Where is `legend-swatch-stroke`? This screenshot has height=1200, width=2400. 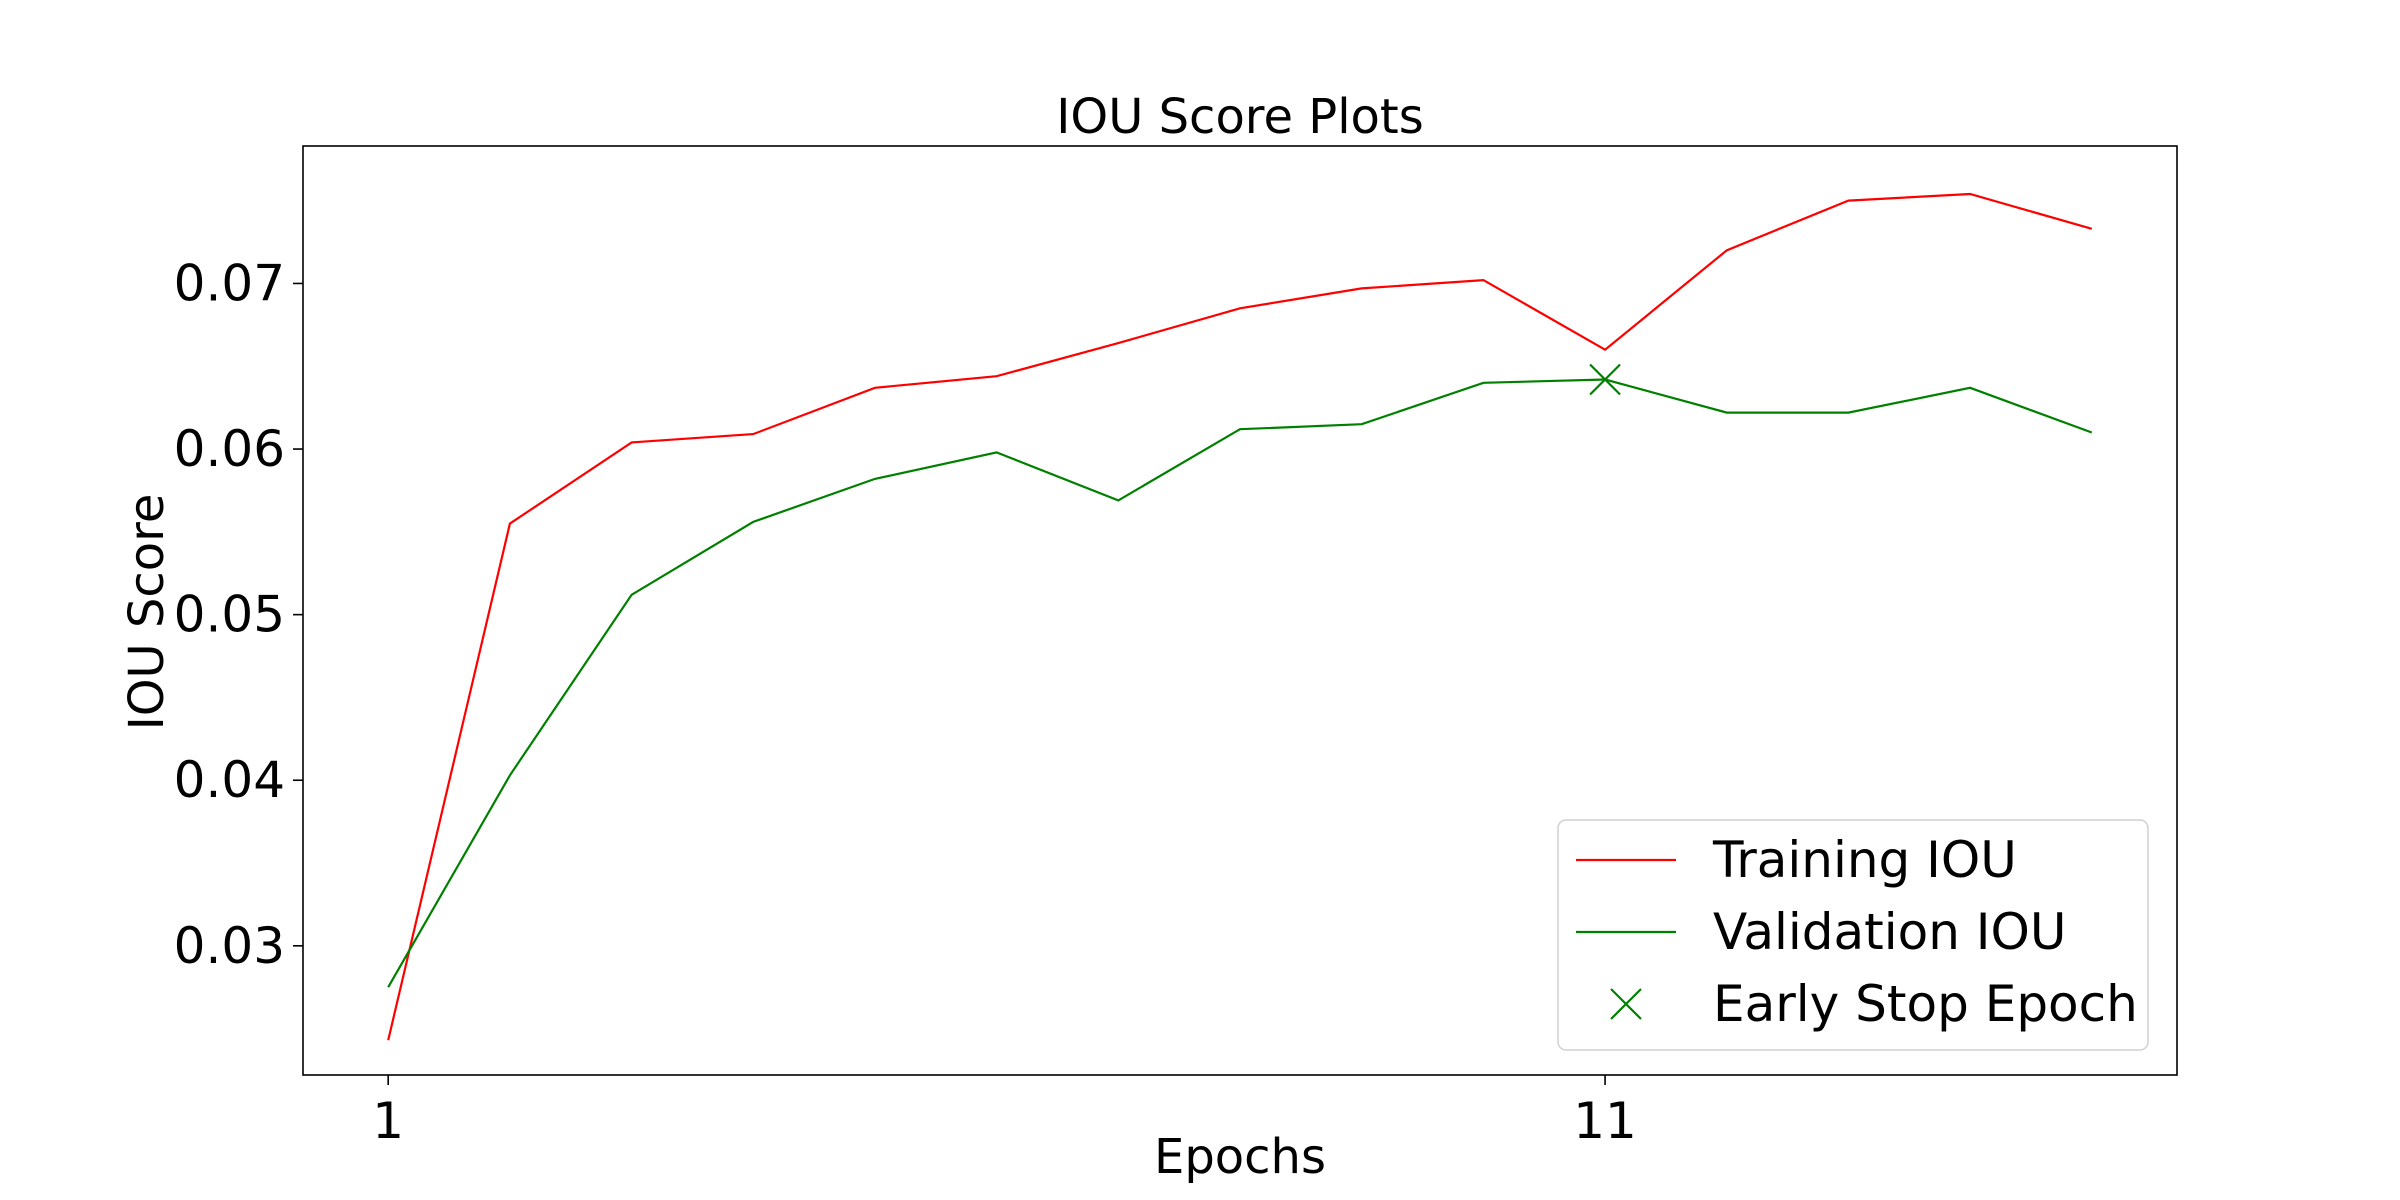 legend-swatch-stroke is located at coordinates (1626, 1004).